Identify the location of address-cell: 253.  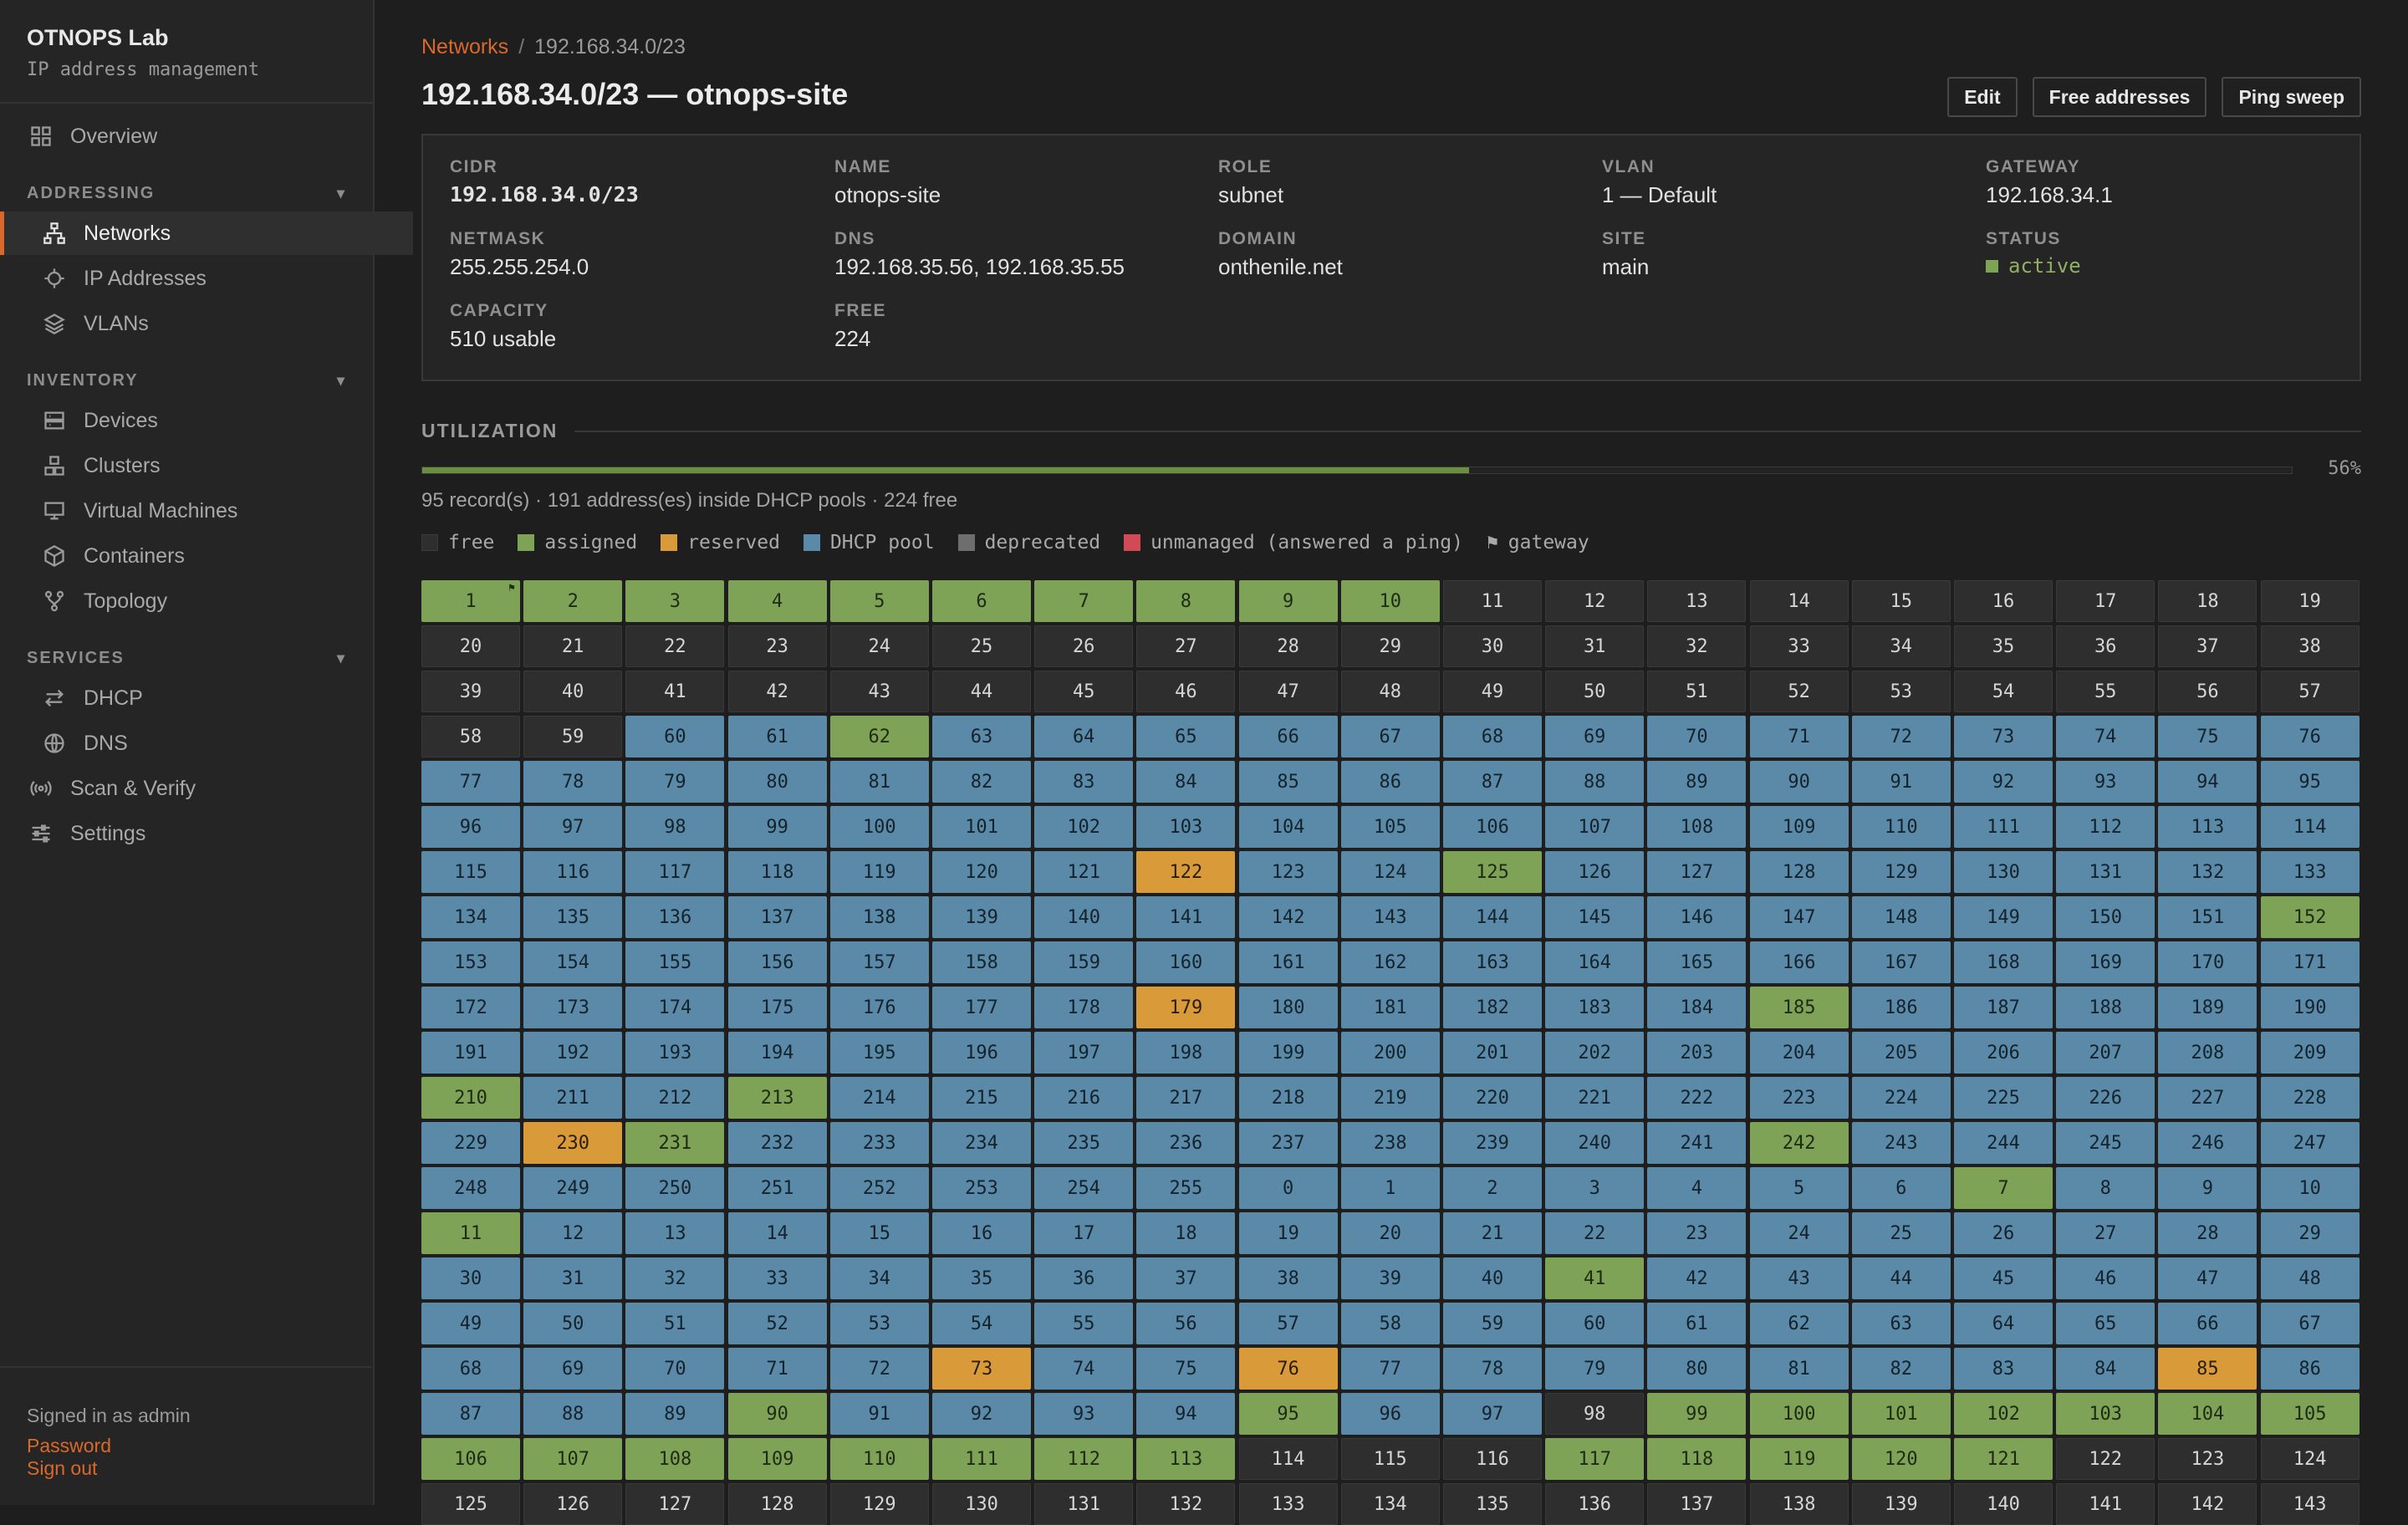
(981, 1188).